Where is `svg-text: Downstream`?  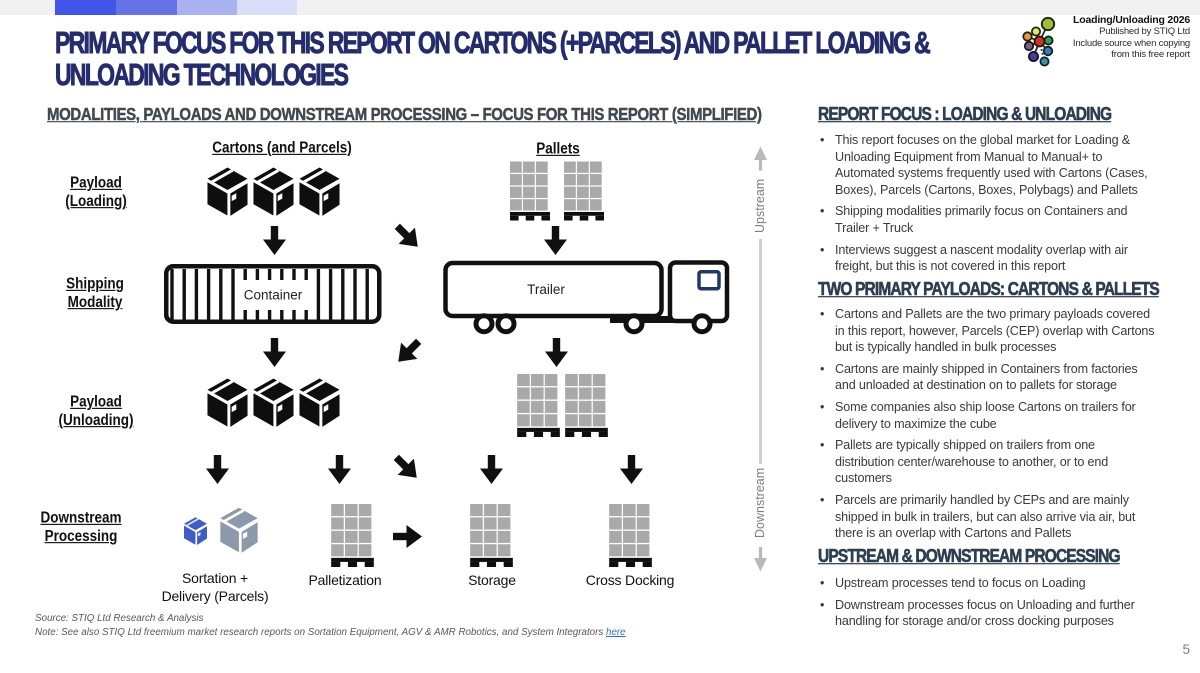 svg-text: Downstream is located at coordinates (760, 503).